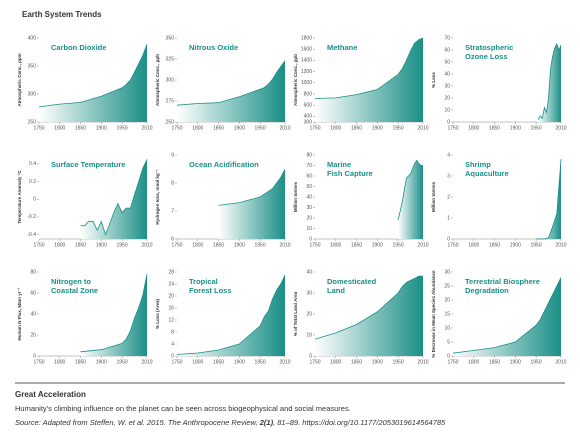 This screenshot has height=444, width=580. What do you see at coordinates (433, 196) in the screenshot?
I see `y-axis-label: Million tonnes` at bounding box center [433, 196].